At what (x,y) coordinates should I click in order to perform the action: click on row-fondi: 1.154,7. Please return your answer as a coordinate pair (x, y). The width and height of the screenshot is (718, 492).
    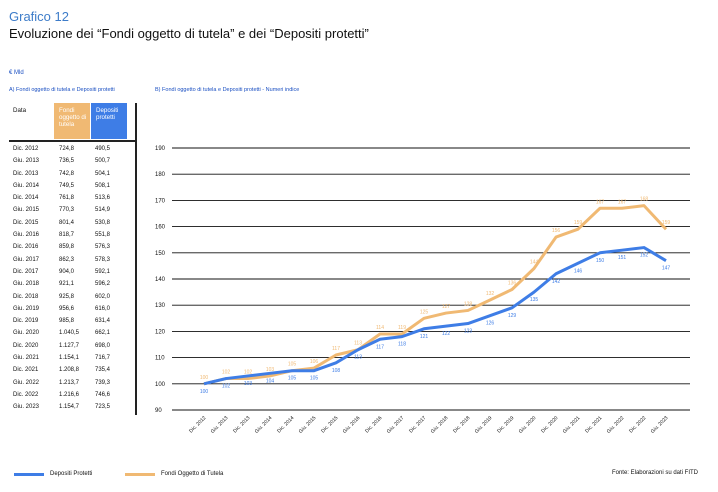
    Looking at the image, I should click on (69, 407).